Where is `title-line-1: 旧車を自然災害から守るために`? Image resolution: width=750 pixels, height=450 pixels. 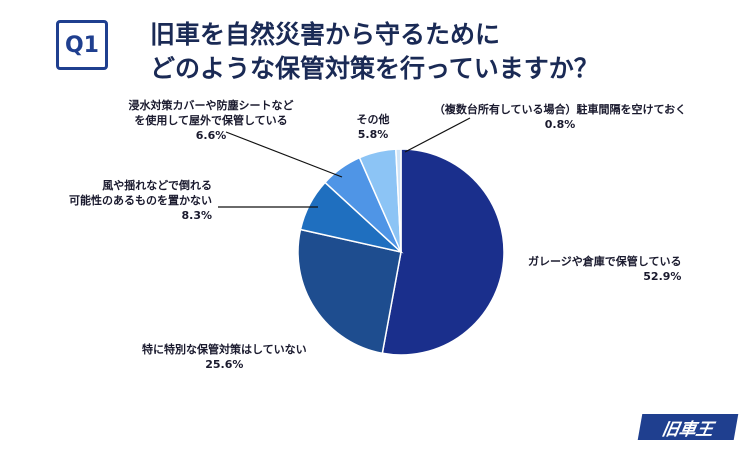
title-line-1: 旧車を自然災害から守るために is located at coordinates (325, 34).